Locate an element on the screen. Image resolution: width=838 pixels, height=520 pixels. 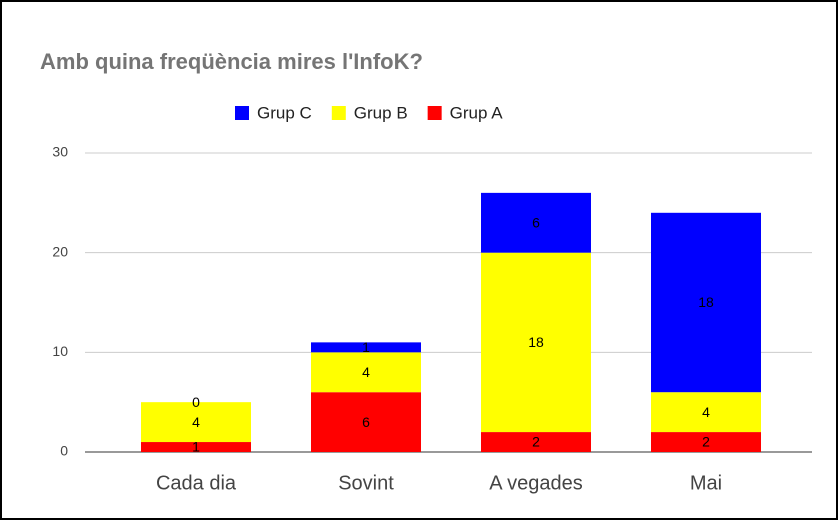
legend-label: Grup C is located at coordinates (284, 112).